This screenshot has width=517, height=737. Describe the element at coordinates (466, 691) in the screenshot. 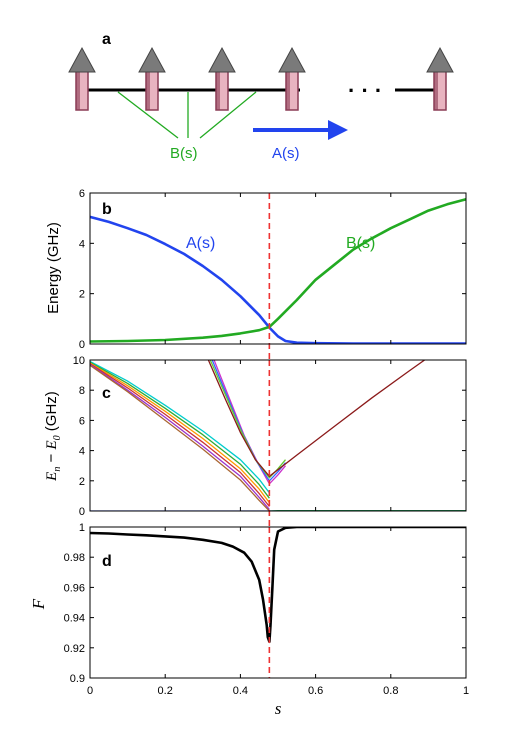

I see `x-tick-label: 1` at that location.